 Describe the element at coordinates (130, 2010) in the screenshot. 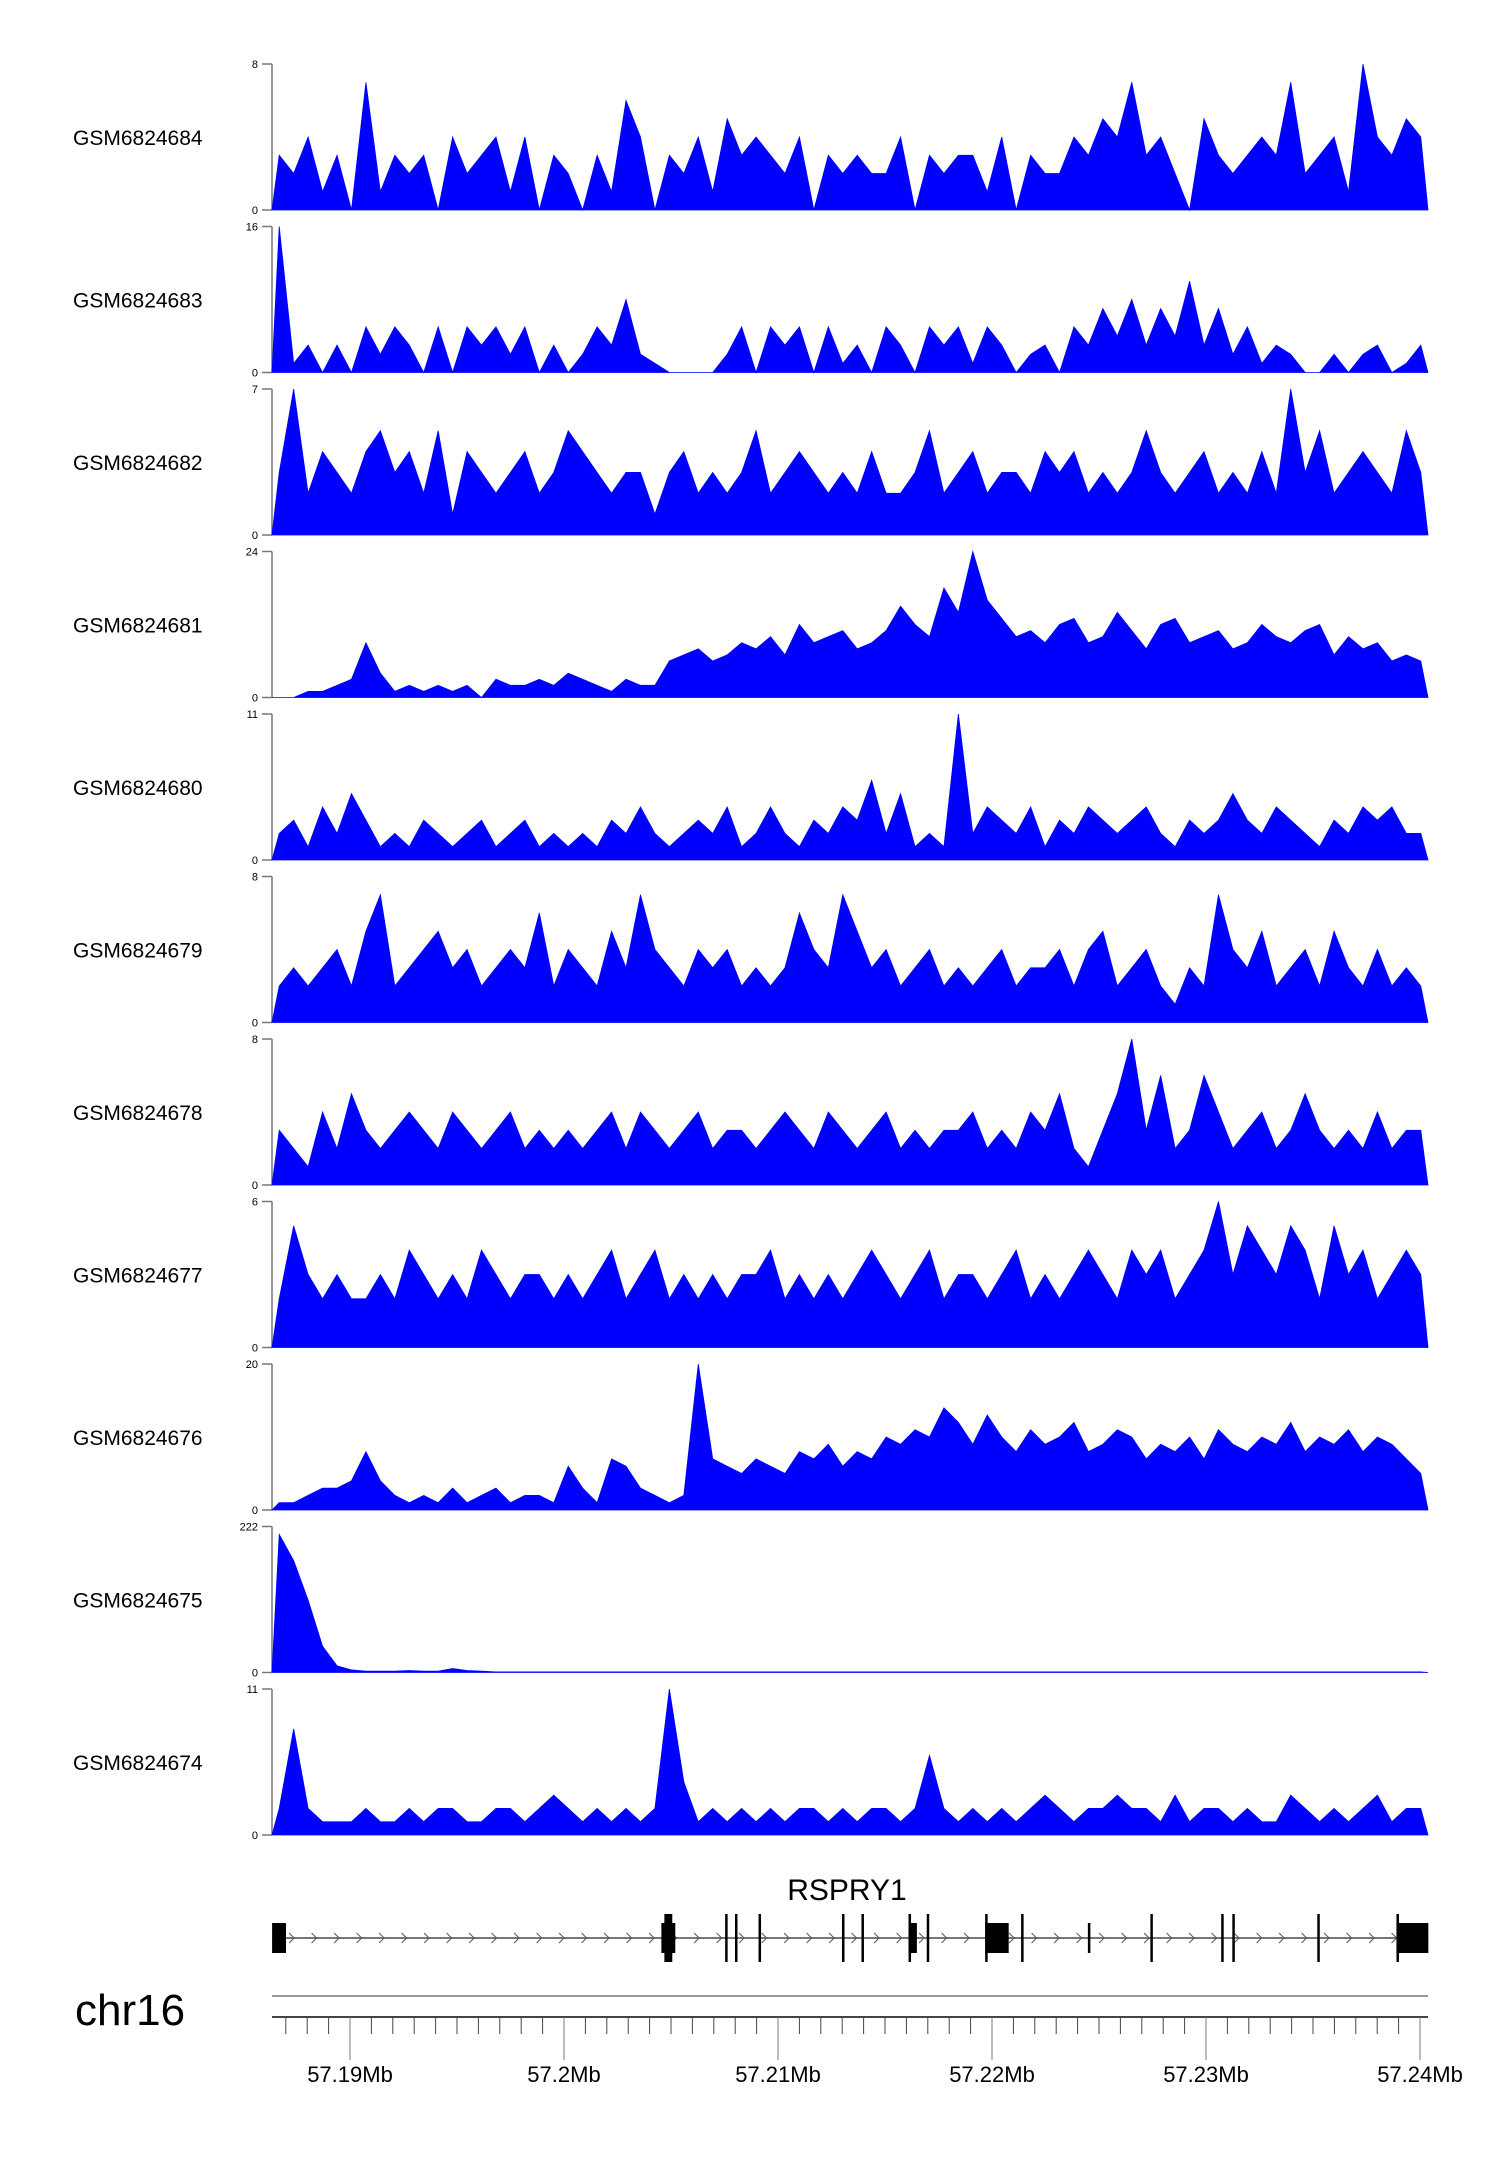

I see `chromosome-label: chr16` at that location.